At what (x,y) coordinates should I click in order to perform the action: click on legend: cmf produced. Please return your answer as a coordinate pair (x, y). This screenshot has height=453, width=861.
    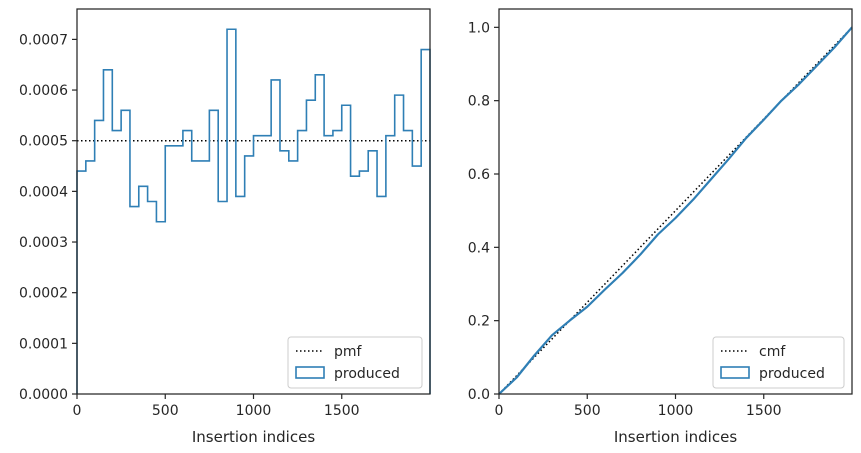
    Looking at the image, I should click on (778, 362).